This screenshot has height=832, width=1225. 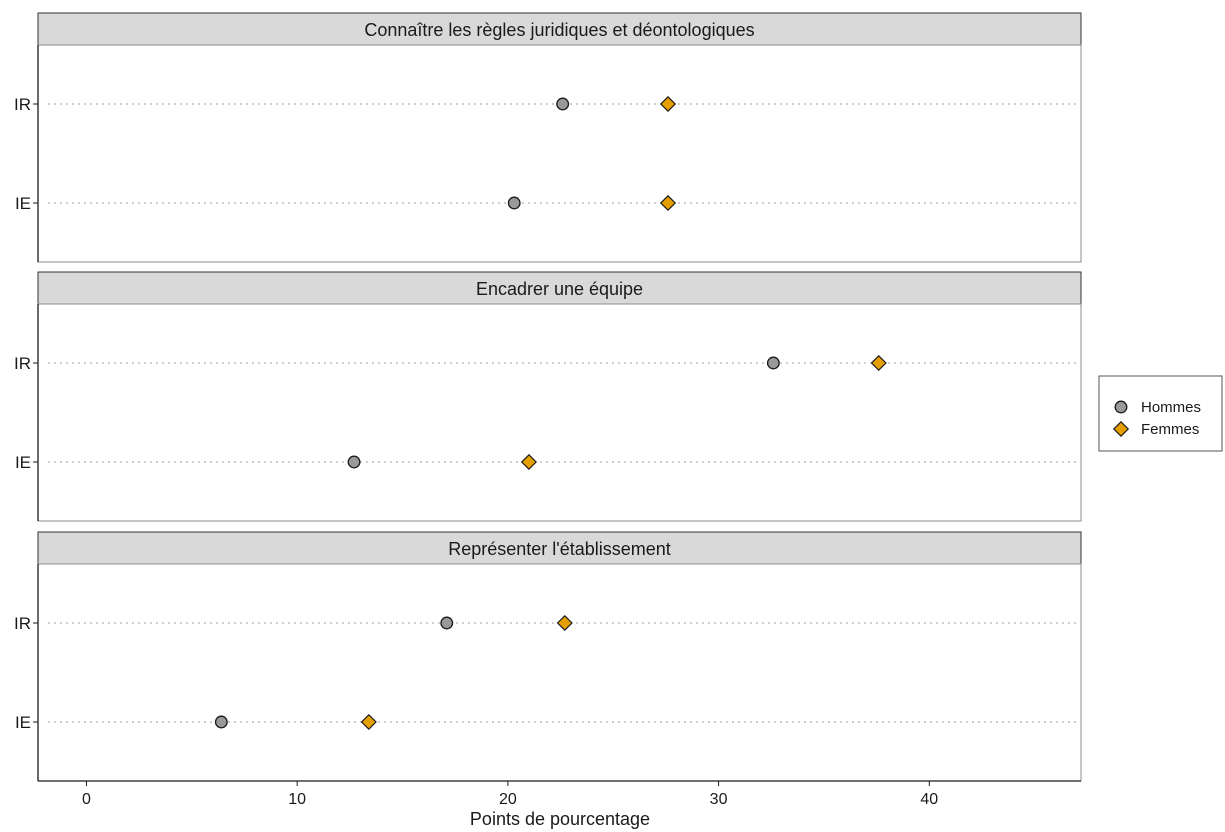 I want to click on facet-title: Encadrer une équipe, so click(x=559, y=289).